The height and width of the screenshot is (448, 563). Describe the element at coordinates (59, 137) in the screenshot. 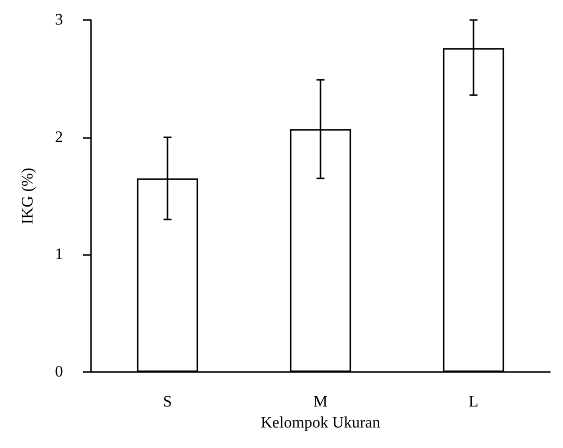

I see `y-tick-label: 2` at that location.